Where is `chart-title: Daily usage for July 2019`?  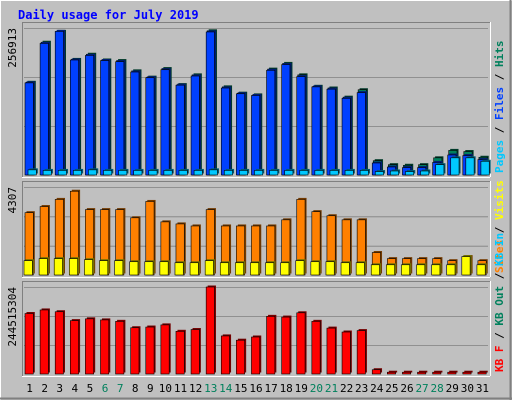
chart-title: Daily usage for July 2019 is located at coordinates (108, 15).